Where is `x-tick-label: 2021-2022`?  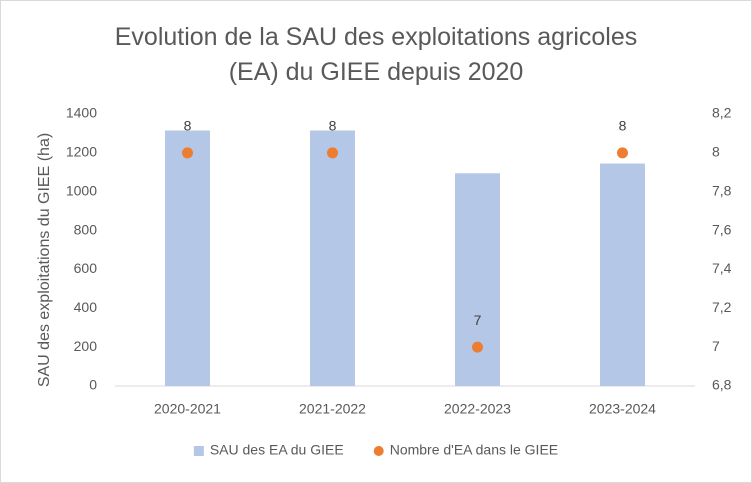
x-tick-label: 2021-2022 is located at coordinates (332, 409).